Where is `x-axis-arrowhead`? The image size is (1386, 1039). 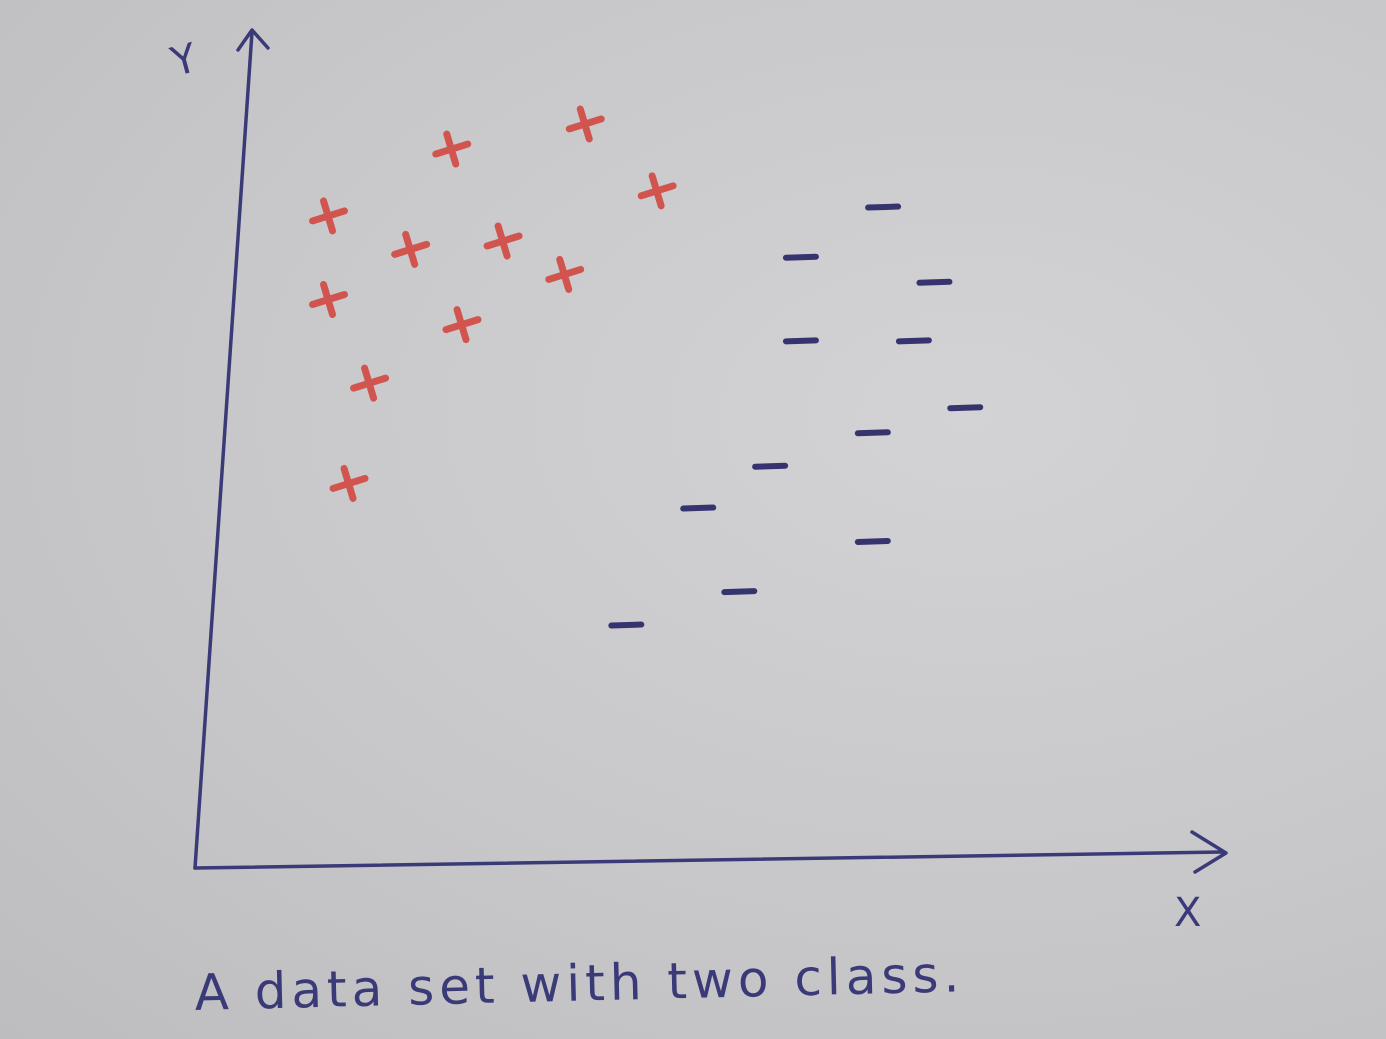 x-axis-arrowhead is located at coordinates (1209, 852).